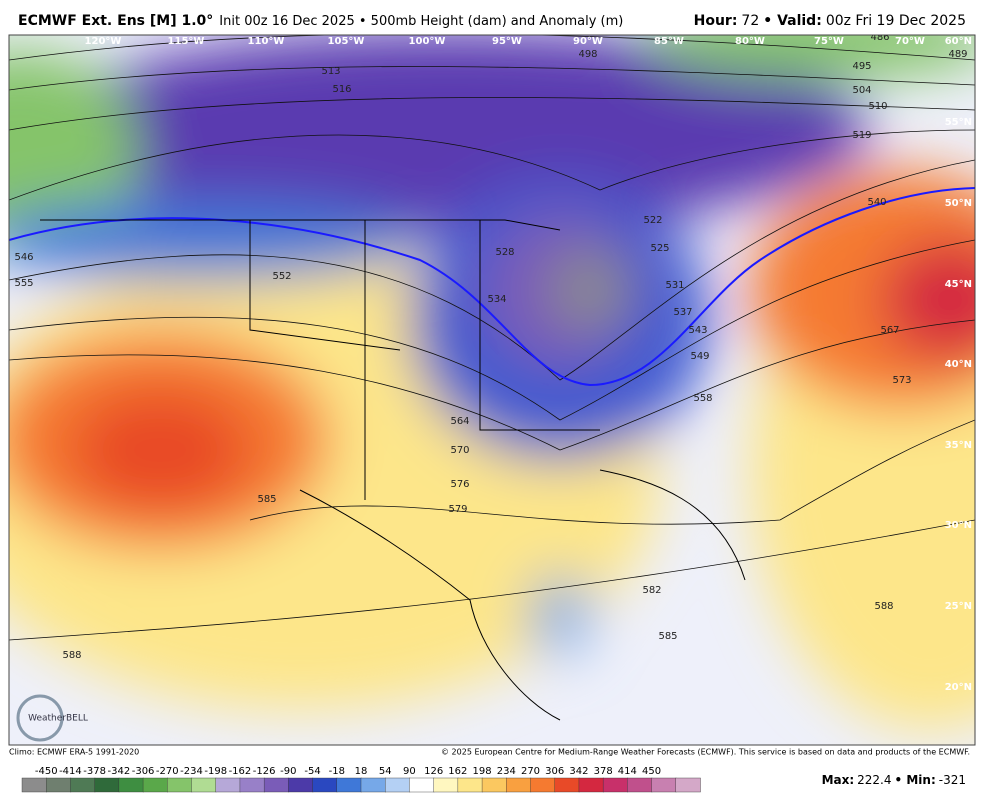  What do you see at coordinates (702, 398) in the screenshot?
I see `contour-label: 558` at bounding box center [702, 398].